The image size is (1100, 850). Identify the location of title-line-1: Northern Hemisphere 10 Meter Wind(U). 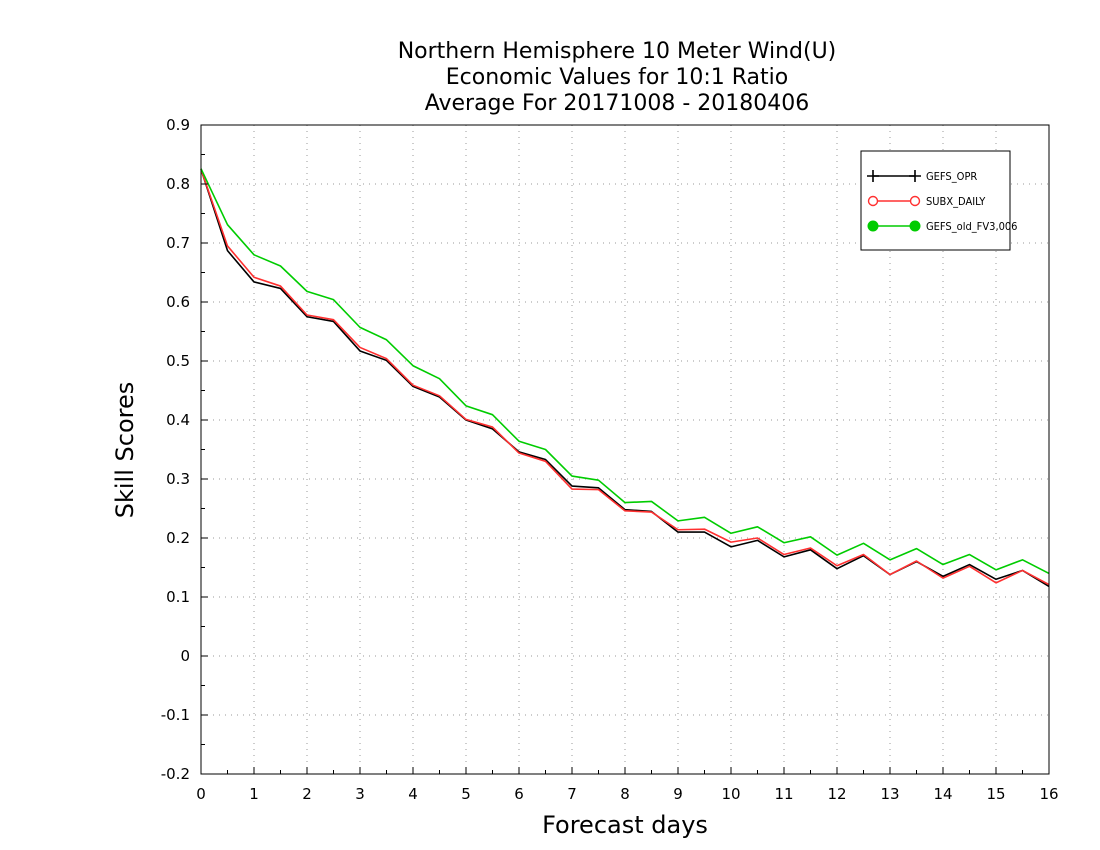
(617, 51).